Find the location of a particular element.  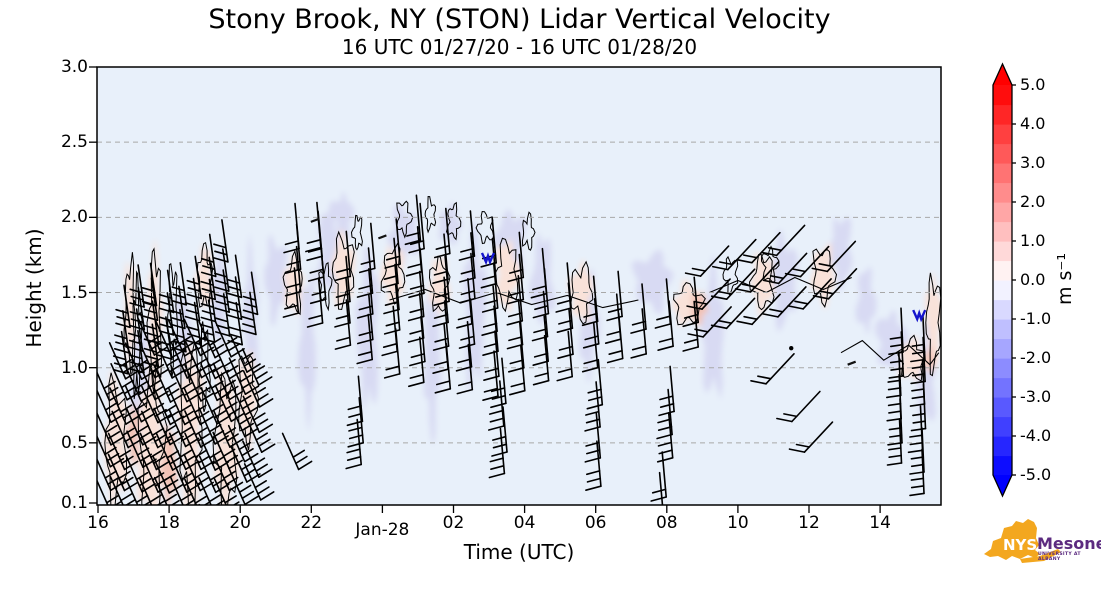

x-tick-22: 22 is located at coordinates (311, 523).